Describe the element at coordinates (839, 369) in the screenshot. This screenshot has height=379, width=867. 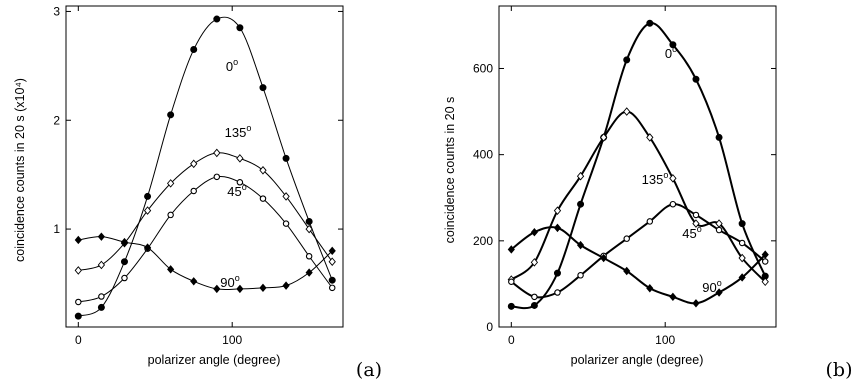
I see `panel-b-label: (b)` at that location.